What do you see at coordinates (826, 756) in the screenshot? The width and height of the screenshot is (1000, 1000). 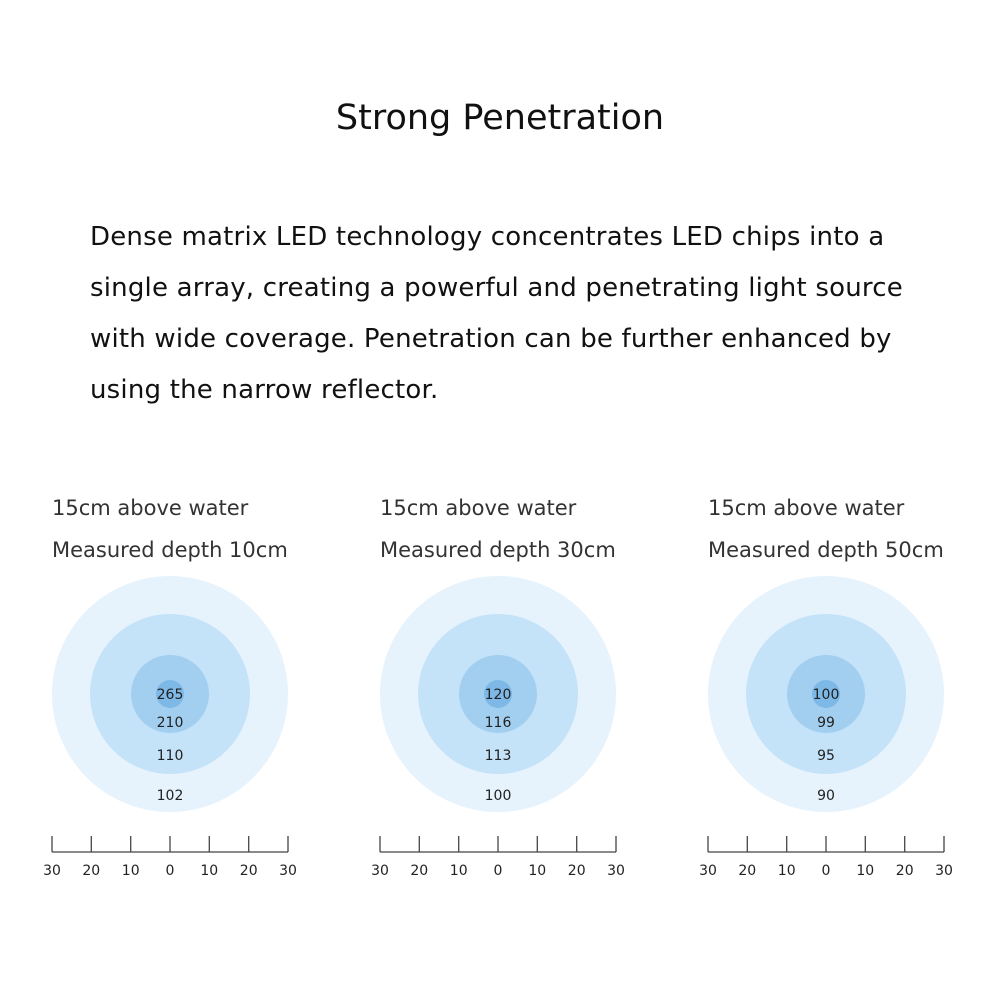 I see `value-mid: 95` at bounding box center [826, 756].